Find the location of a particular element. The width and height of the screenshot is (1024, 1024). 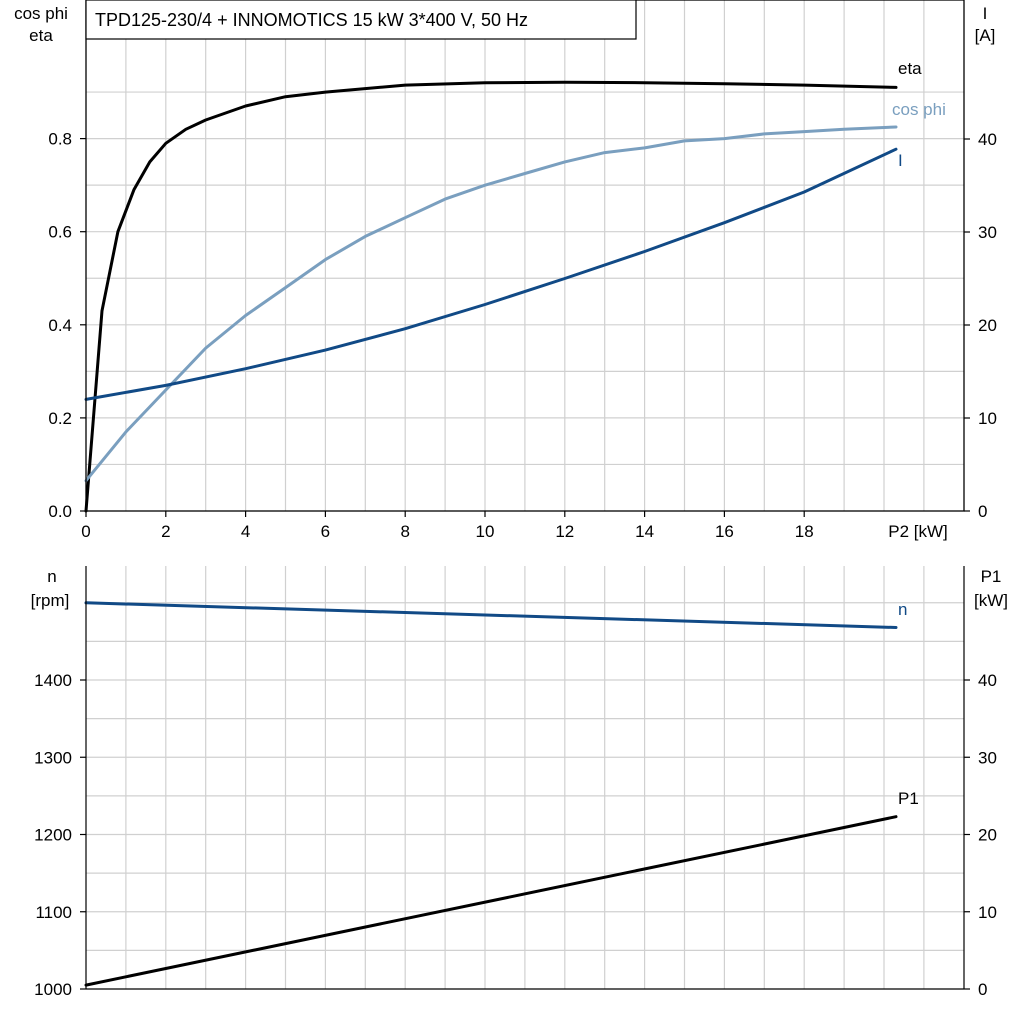

series-label-i: I is located at coordinates (900, 160).